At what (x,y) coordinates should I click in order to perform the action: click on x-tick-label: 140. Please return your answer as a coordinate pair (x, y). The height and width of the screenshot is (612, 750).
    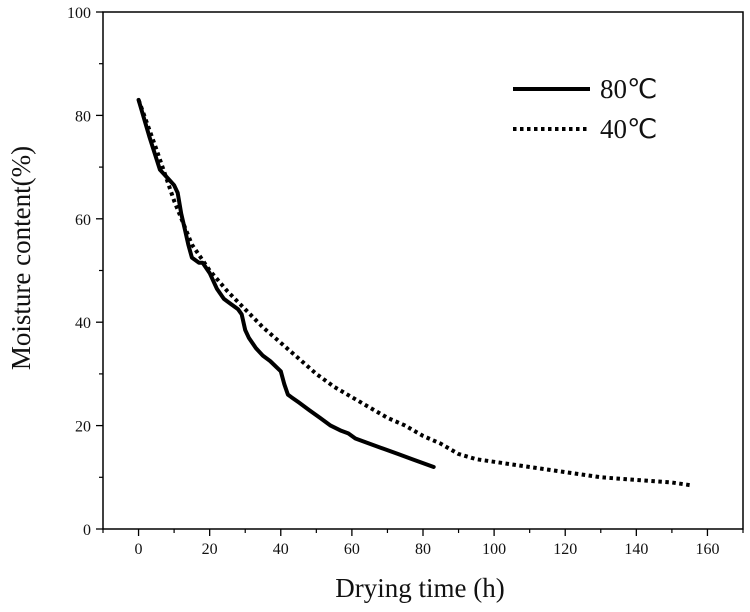
    Looking at the image, I should click on (636, 549).